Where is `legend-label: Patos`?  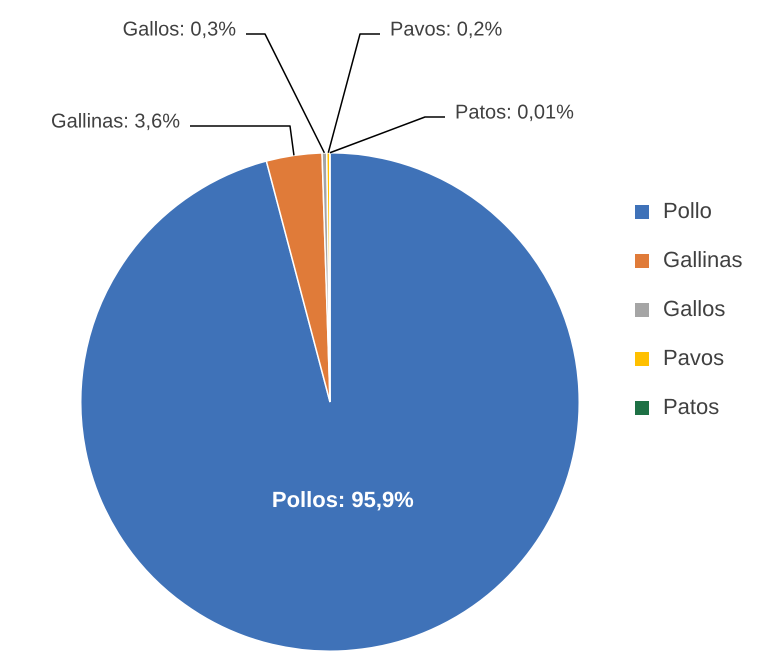 legend-label: Patos is located at coordinates (691, 407).